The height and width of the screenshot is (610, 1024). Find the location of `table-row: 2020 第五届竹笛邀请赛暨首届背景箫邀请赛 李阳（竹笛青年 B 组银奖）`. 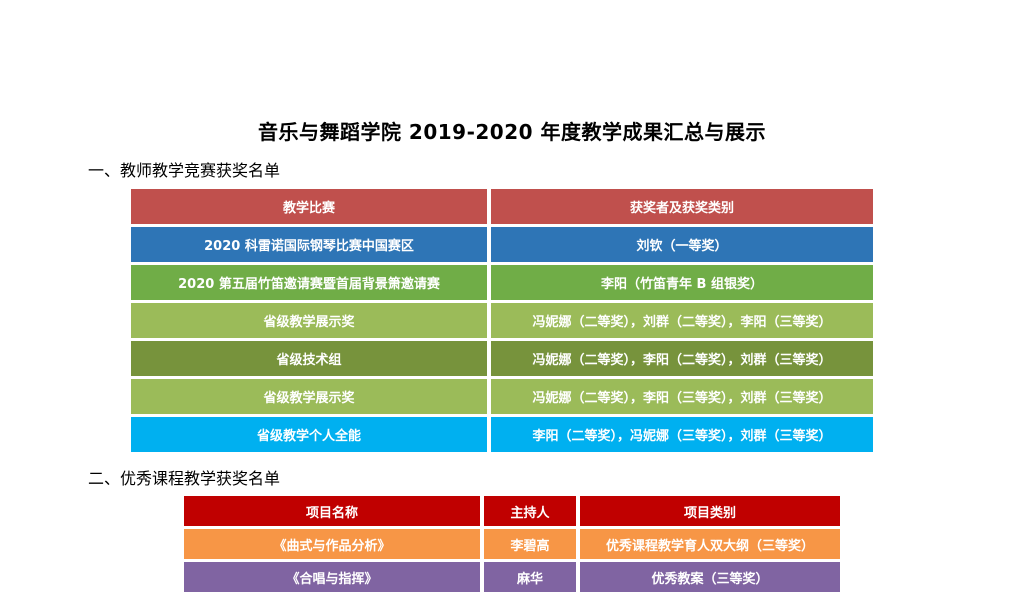

table-row: 2020 第五届竹笛邀请赛暨首届背景箫邀请赛 李阳（竹笛青年 B 组银奖） is located at coordinates (502, 282).